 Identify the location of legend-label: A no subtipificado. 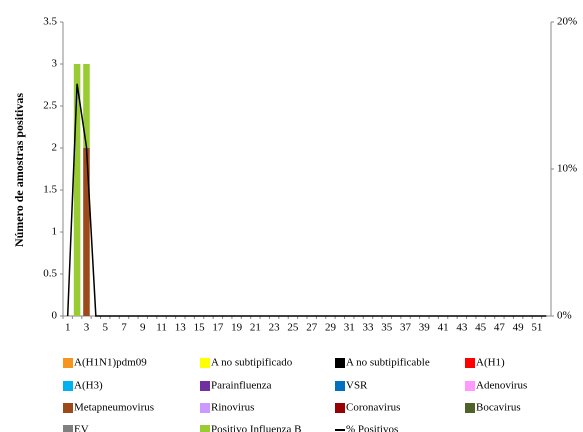
(252, 363).